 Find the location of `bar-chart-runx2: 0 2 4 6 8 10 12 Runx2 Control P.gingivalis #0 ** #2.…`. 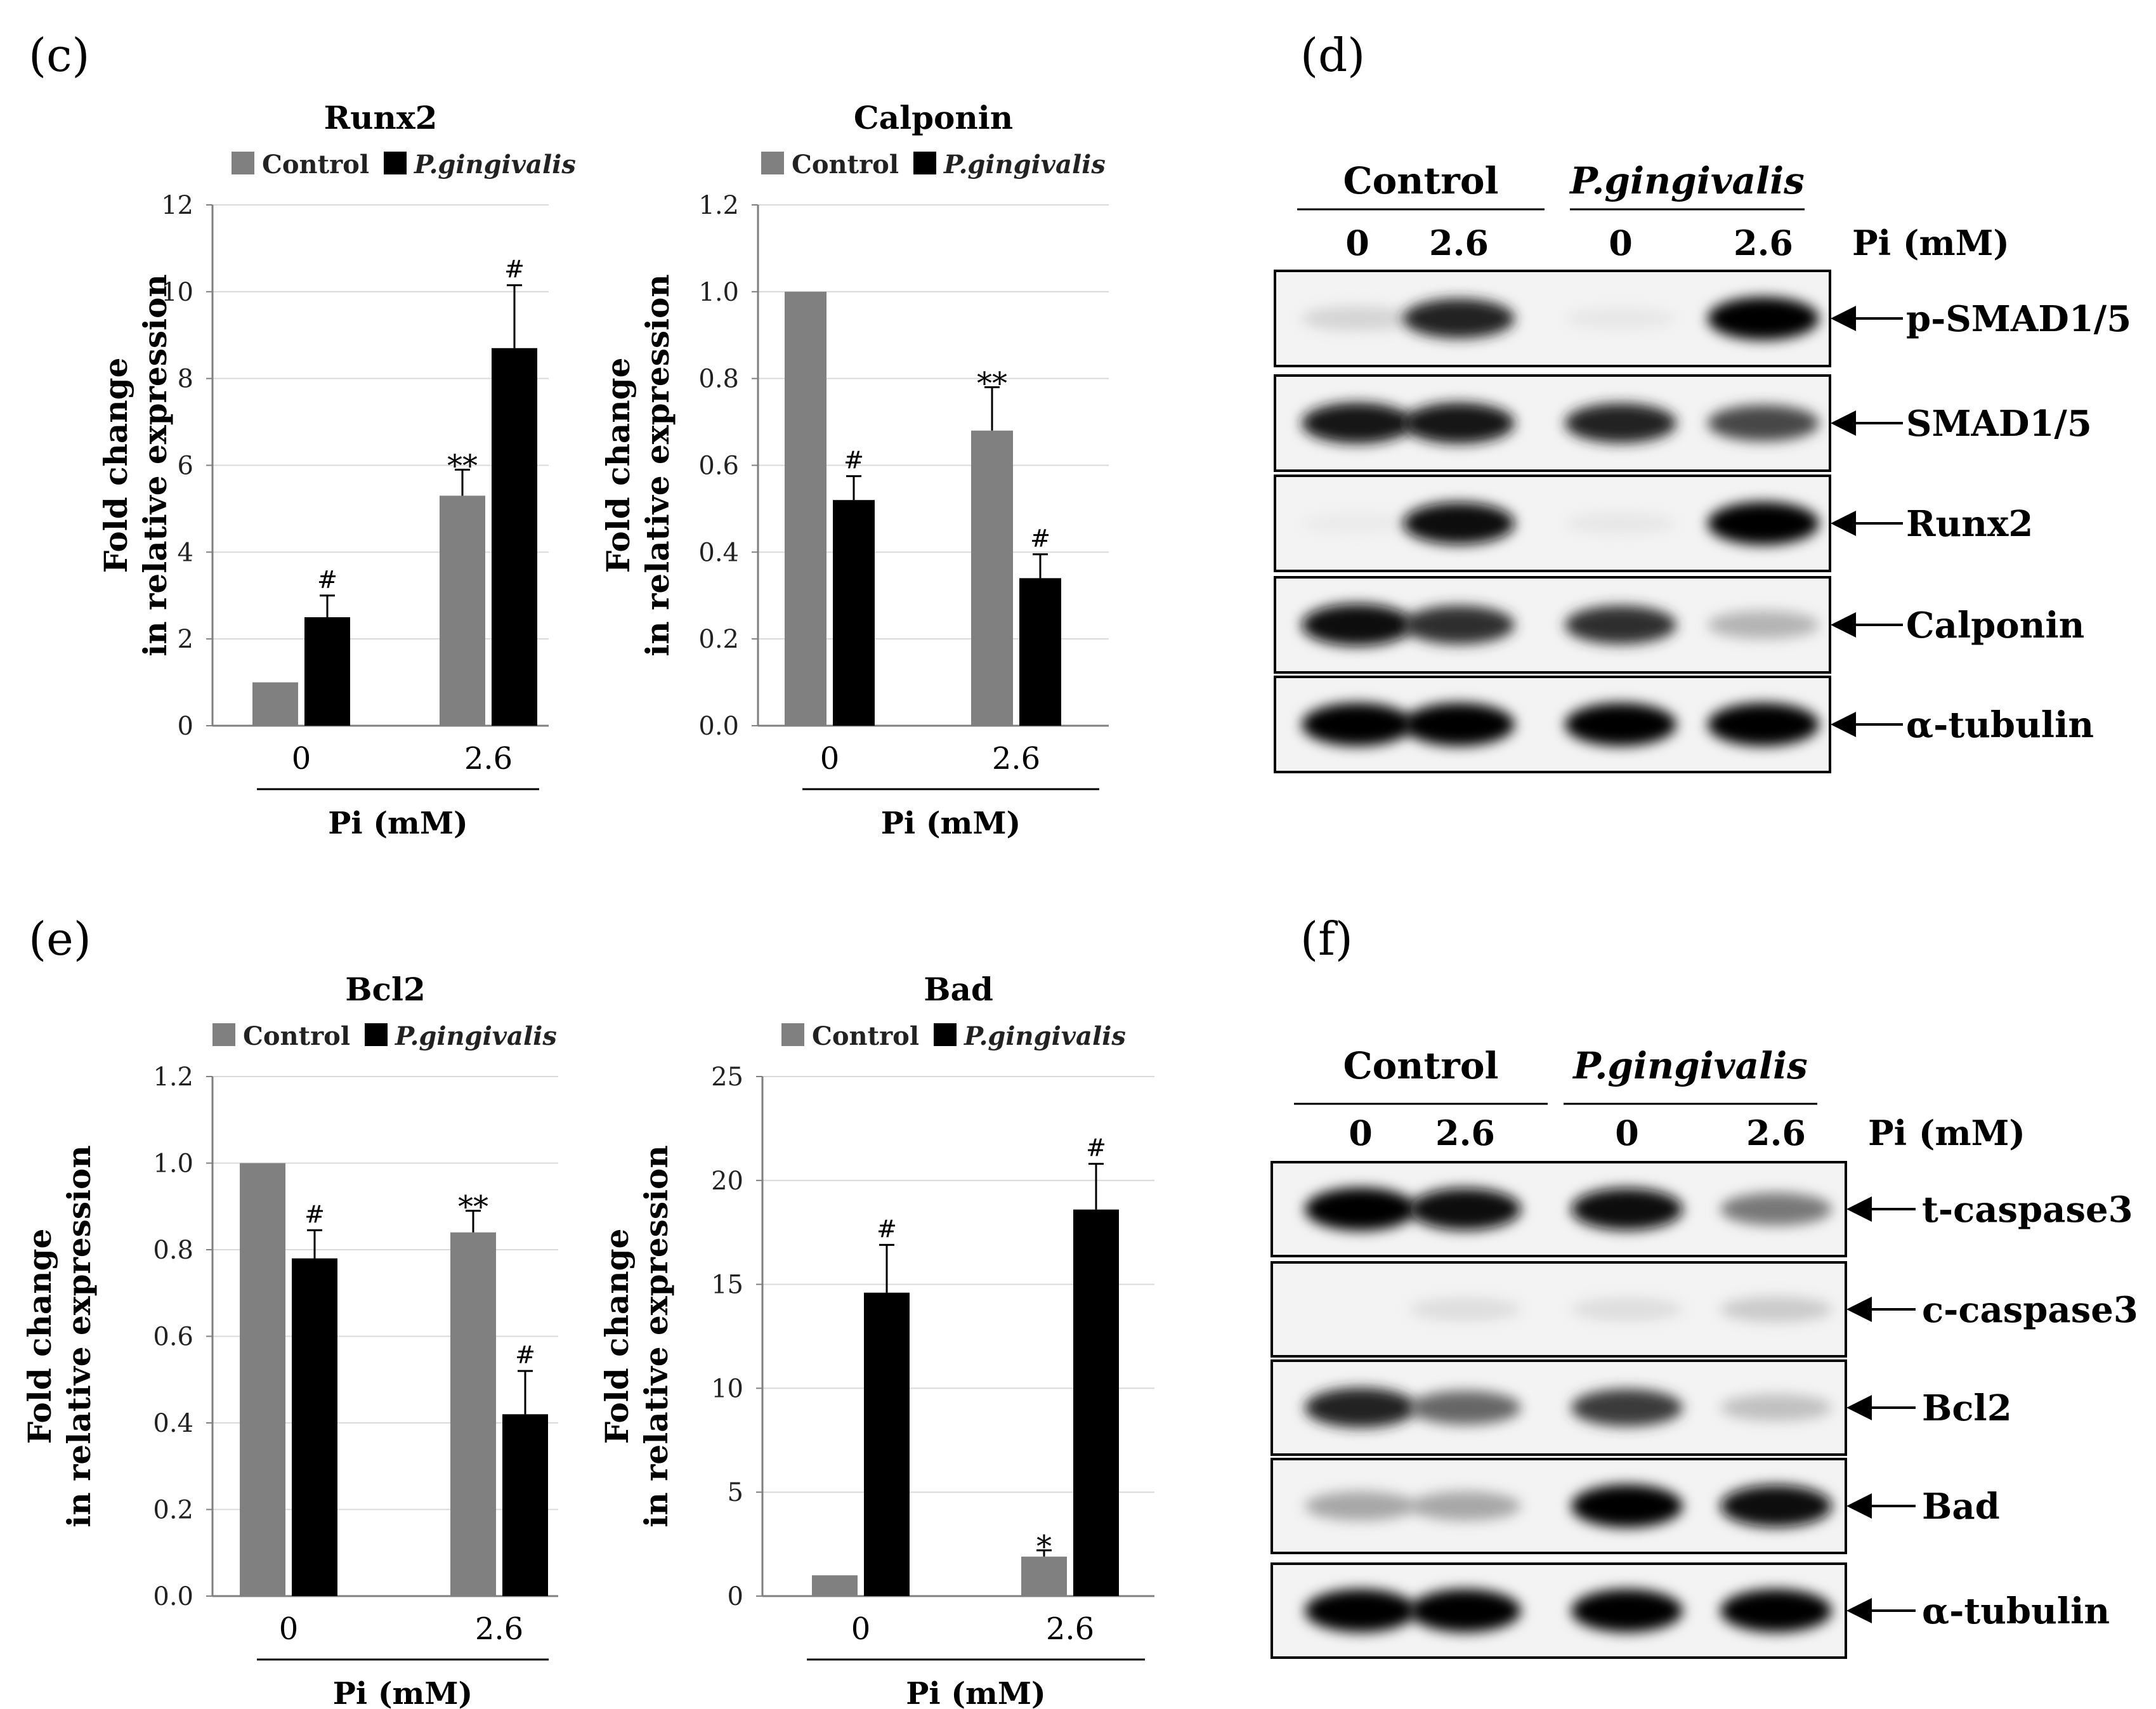

bar-chart-runx2: 0 2 4 6 8 10 12 Runx2 Control P.gingivalis #0 ** #2.… is located at coordinates (336, 470).